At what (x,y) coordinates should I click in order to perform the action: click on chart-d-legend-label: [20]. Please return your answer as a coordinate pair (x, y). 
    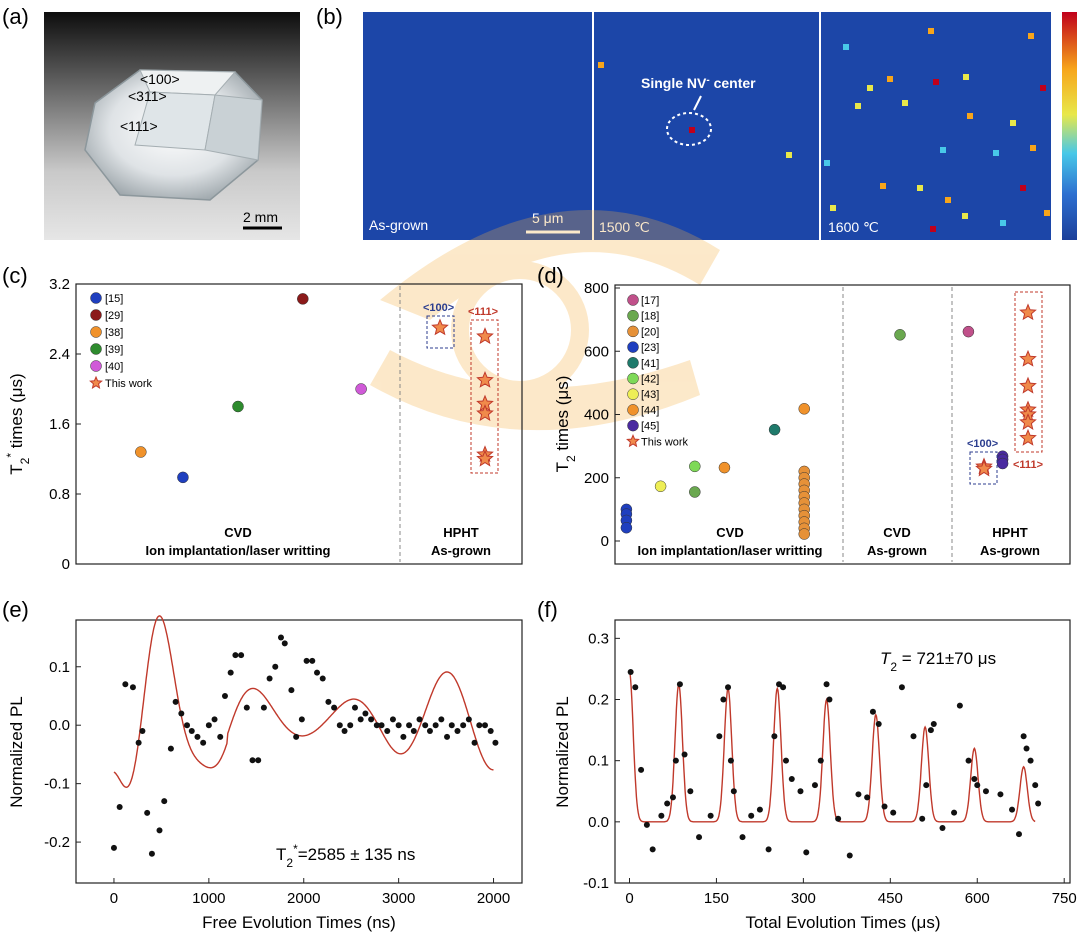
    Looking at the image, I should click on (650, 332).